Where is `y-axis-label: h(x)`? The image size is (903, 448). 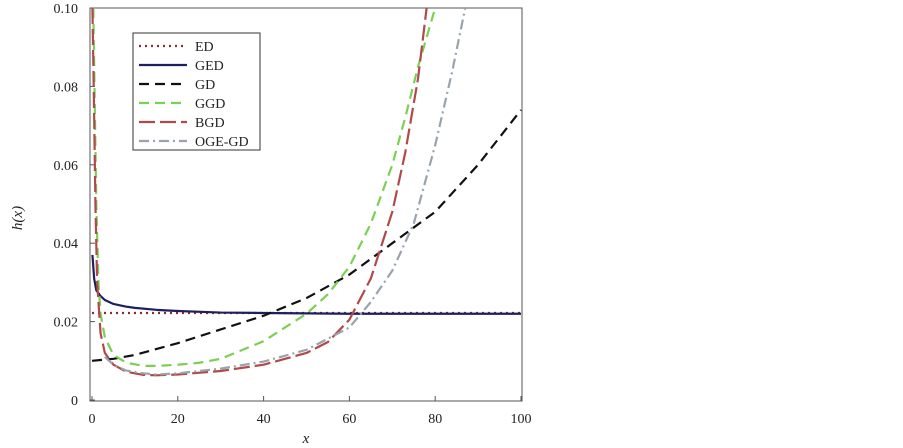 y-axis-label: h(x) is located at coordinates (18, 218).